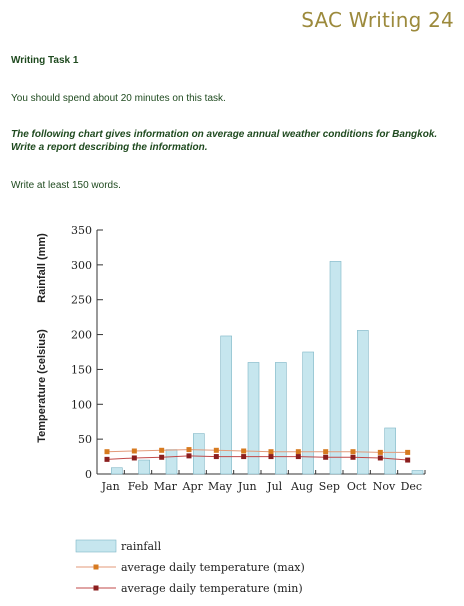  I want to click on x-tick-label: Sep, so click(329, 486).